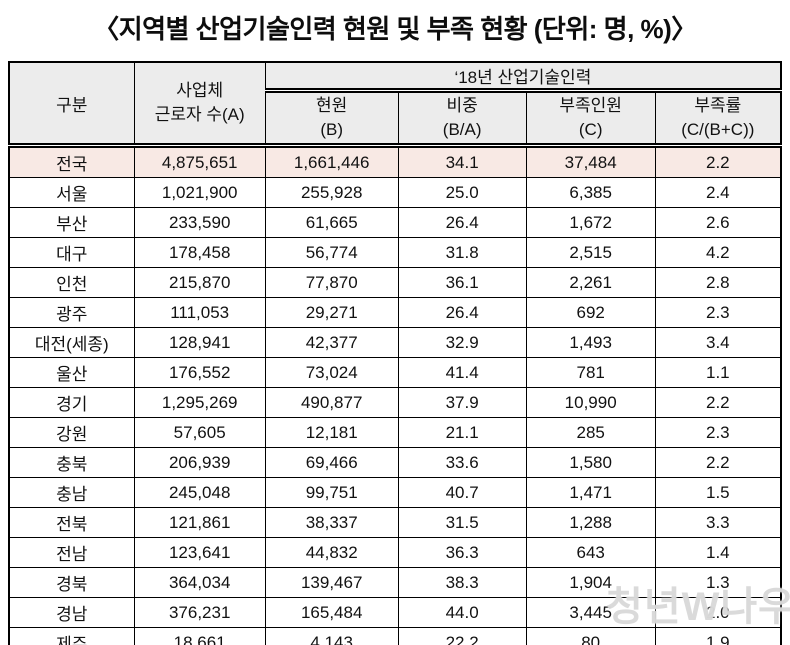 Image resolution: width=790 pixels, height=645 pixels. What do you see at coordinates (590, 252) in the screenshot?
I see `shortage-count-cell: 2,515` at bounding box center [590, 252].